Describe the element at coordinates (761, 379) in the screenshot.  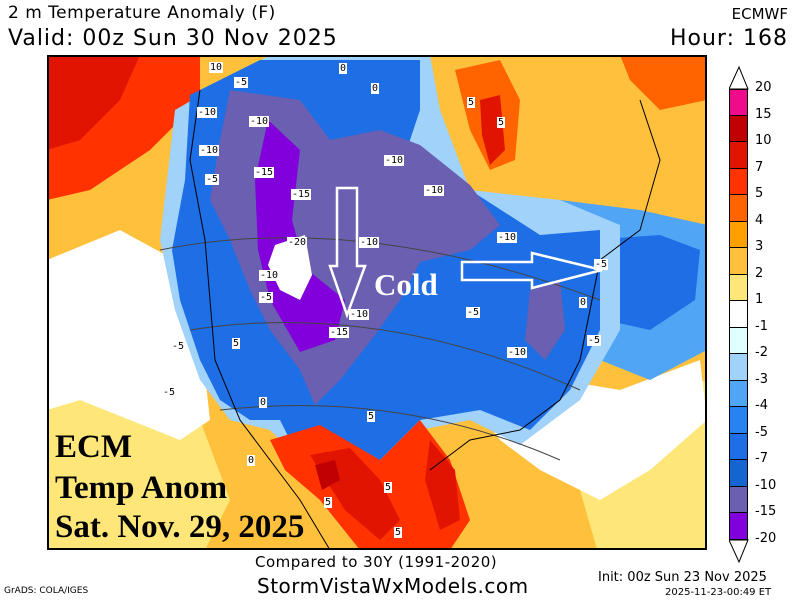
I see `colorbar-label: -3` at that location.